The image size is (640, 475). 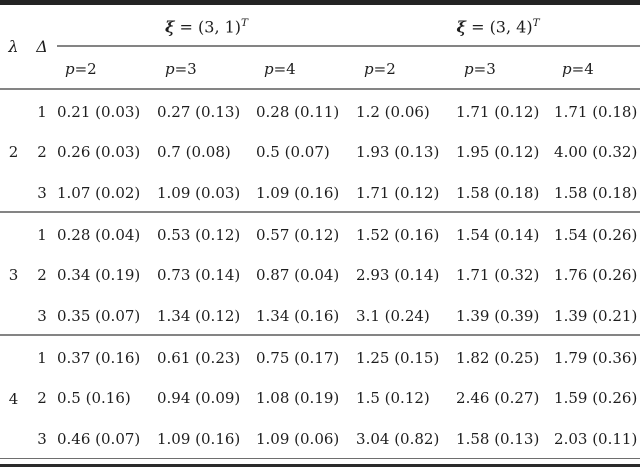 I want to click on result-cell: 0.57 (0.12), so click(x=298, y=234).